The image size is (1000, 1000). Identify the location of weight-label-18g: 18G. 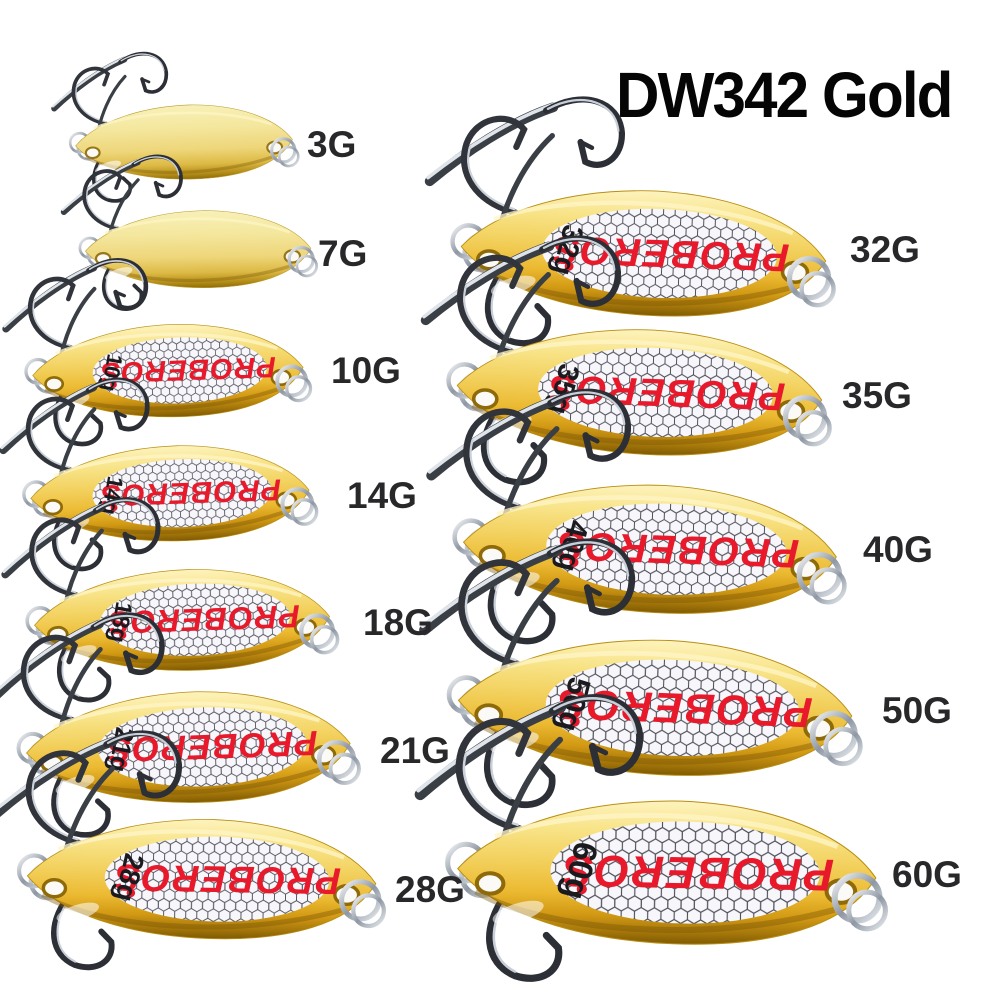
(398, 622).